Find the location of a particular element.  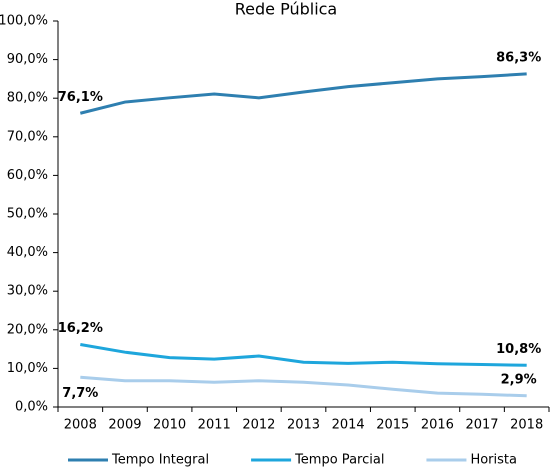

x-tick-label: 2016 is located at coordinates (437, 425).